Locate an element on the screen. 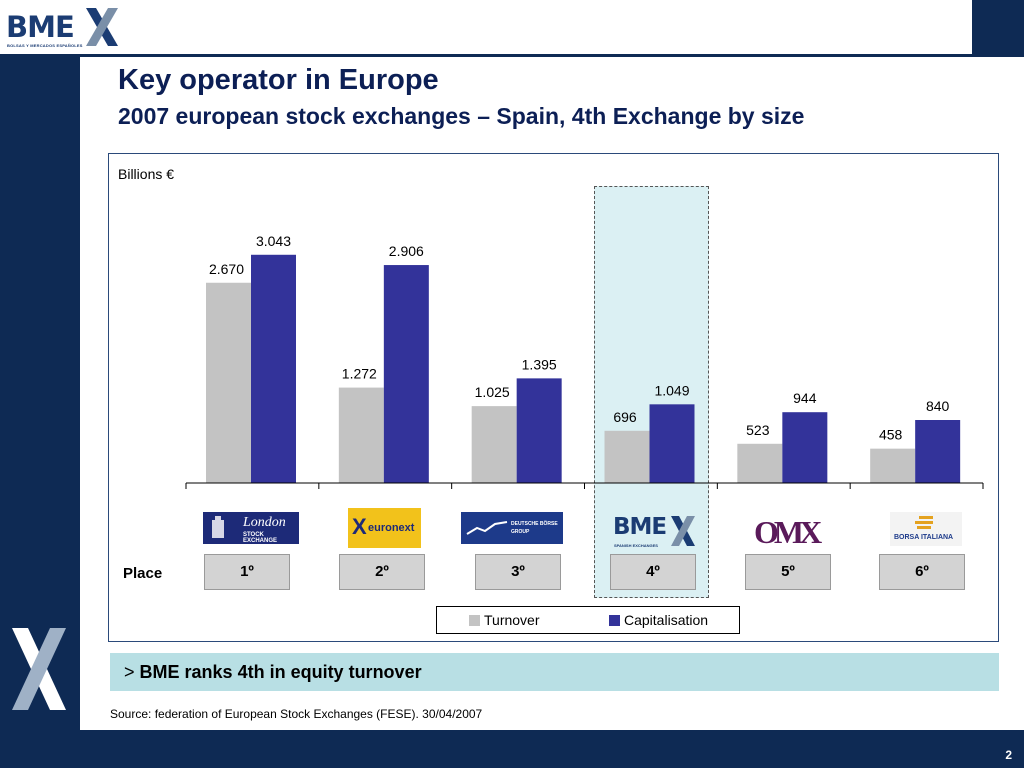 This screenshot has height=768, width=1024. place-label: Place is located at coordinates (143, 573).